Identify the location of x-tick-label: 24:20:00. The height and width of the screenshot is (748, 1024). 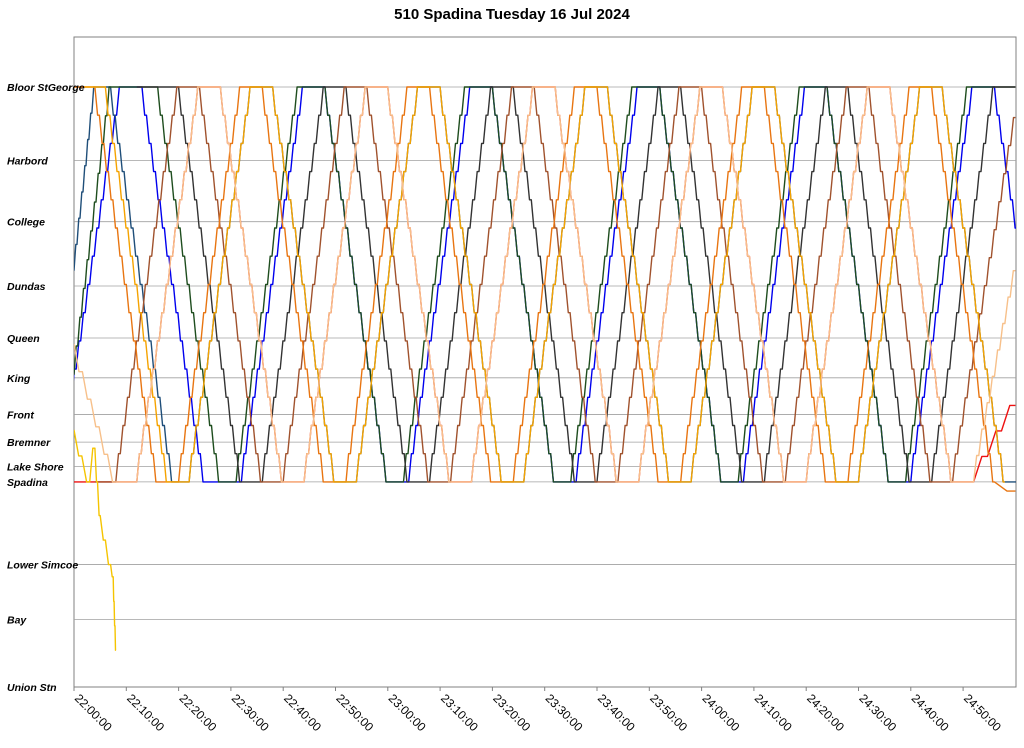
(825, 712).